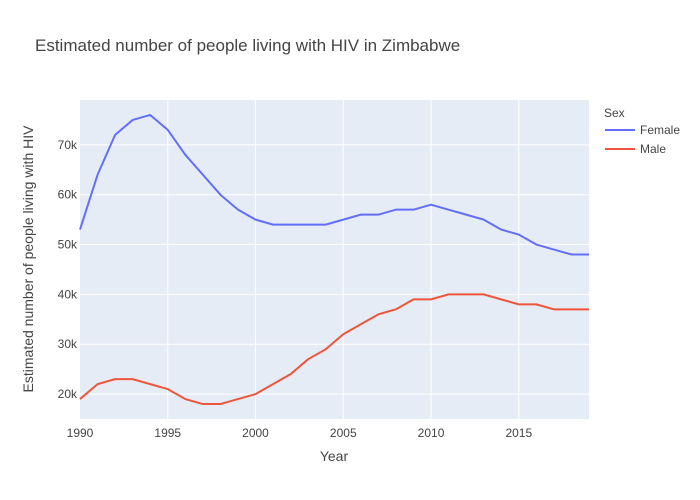 This screenshot has height=500, width=700. I want to click on y-tick-label: 30k, so click(68, 344).